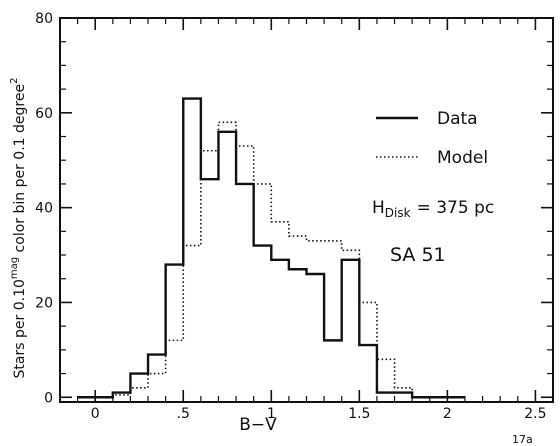 Image resolution: width=560 pixels, height=446 pixels. Describe the element at coordinates (95, 414) in the screenshot. I see `x-tick-label: 0` at that location.